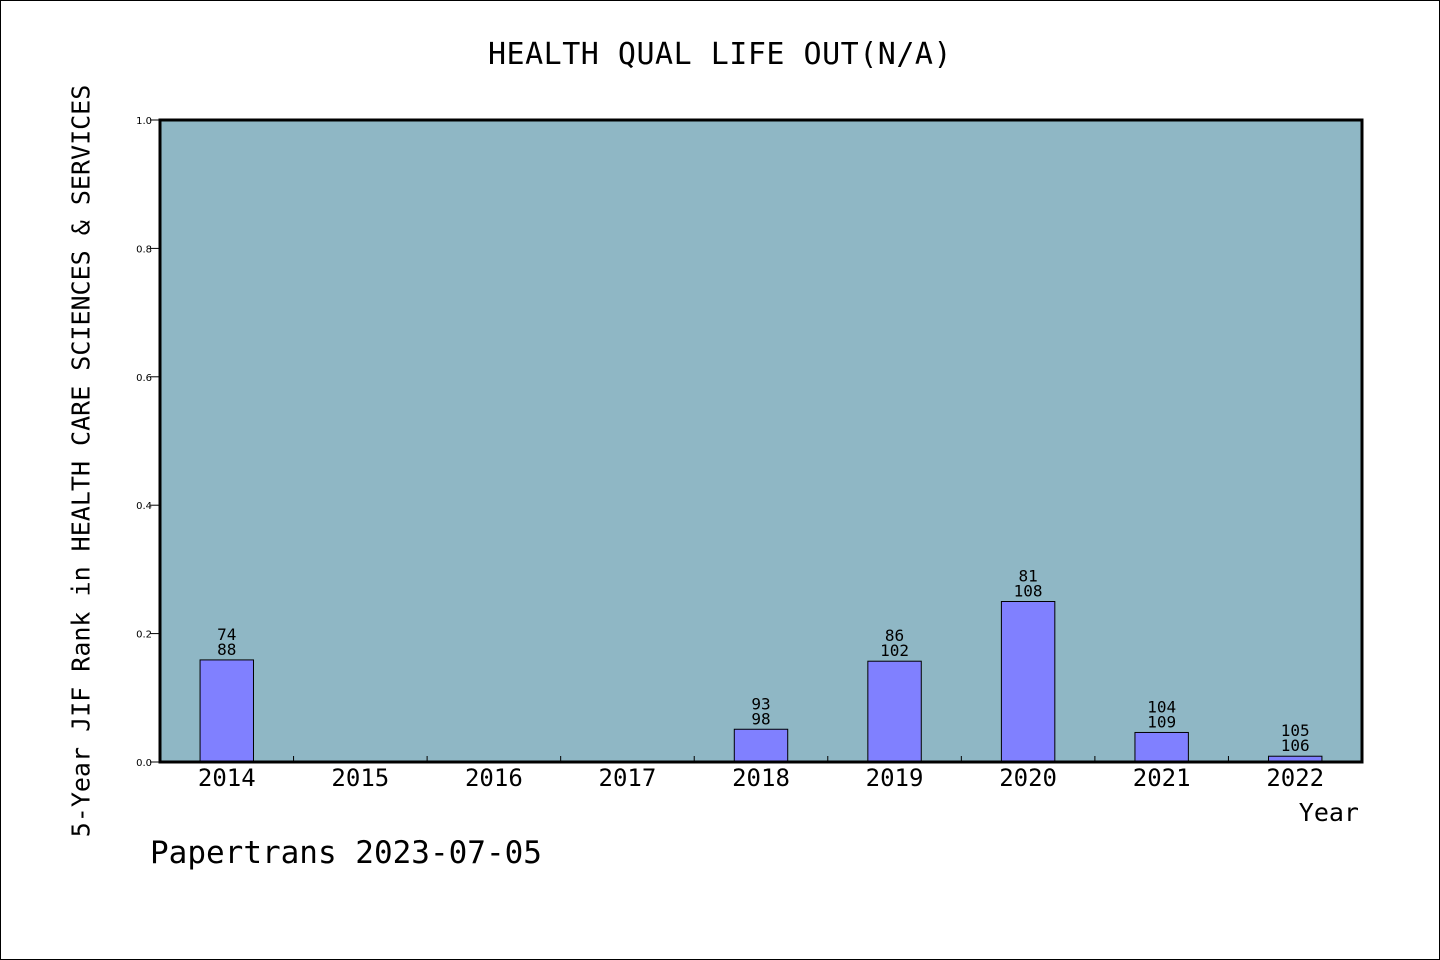  What do you see at coordinates (760, 703) in the screenshot?
I see `bar-data-label: 93` at bounding box center [760, 703].